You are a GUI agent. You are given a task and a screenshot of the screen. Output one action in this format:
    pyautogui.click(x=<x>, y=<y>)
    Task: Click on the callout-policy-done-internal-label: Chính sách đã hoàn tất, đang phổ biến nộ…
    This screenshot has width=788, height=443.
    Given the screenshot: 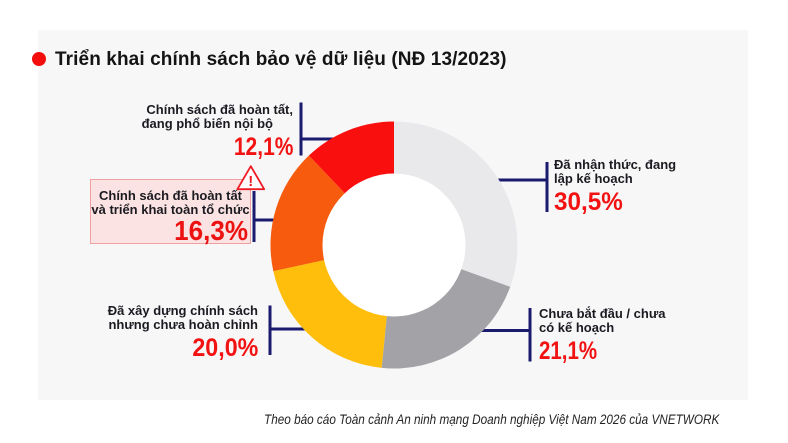 What is the action you would take?
    pyautogui.click(x=217, y=116)
    